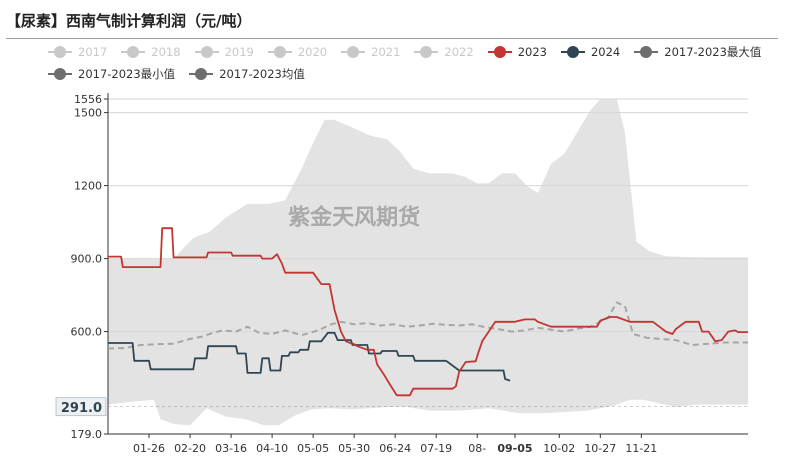 The width and height of the screenshot is (789, 460). I want to click on x-tick-label: 05-30, so click(354, 448).